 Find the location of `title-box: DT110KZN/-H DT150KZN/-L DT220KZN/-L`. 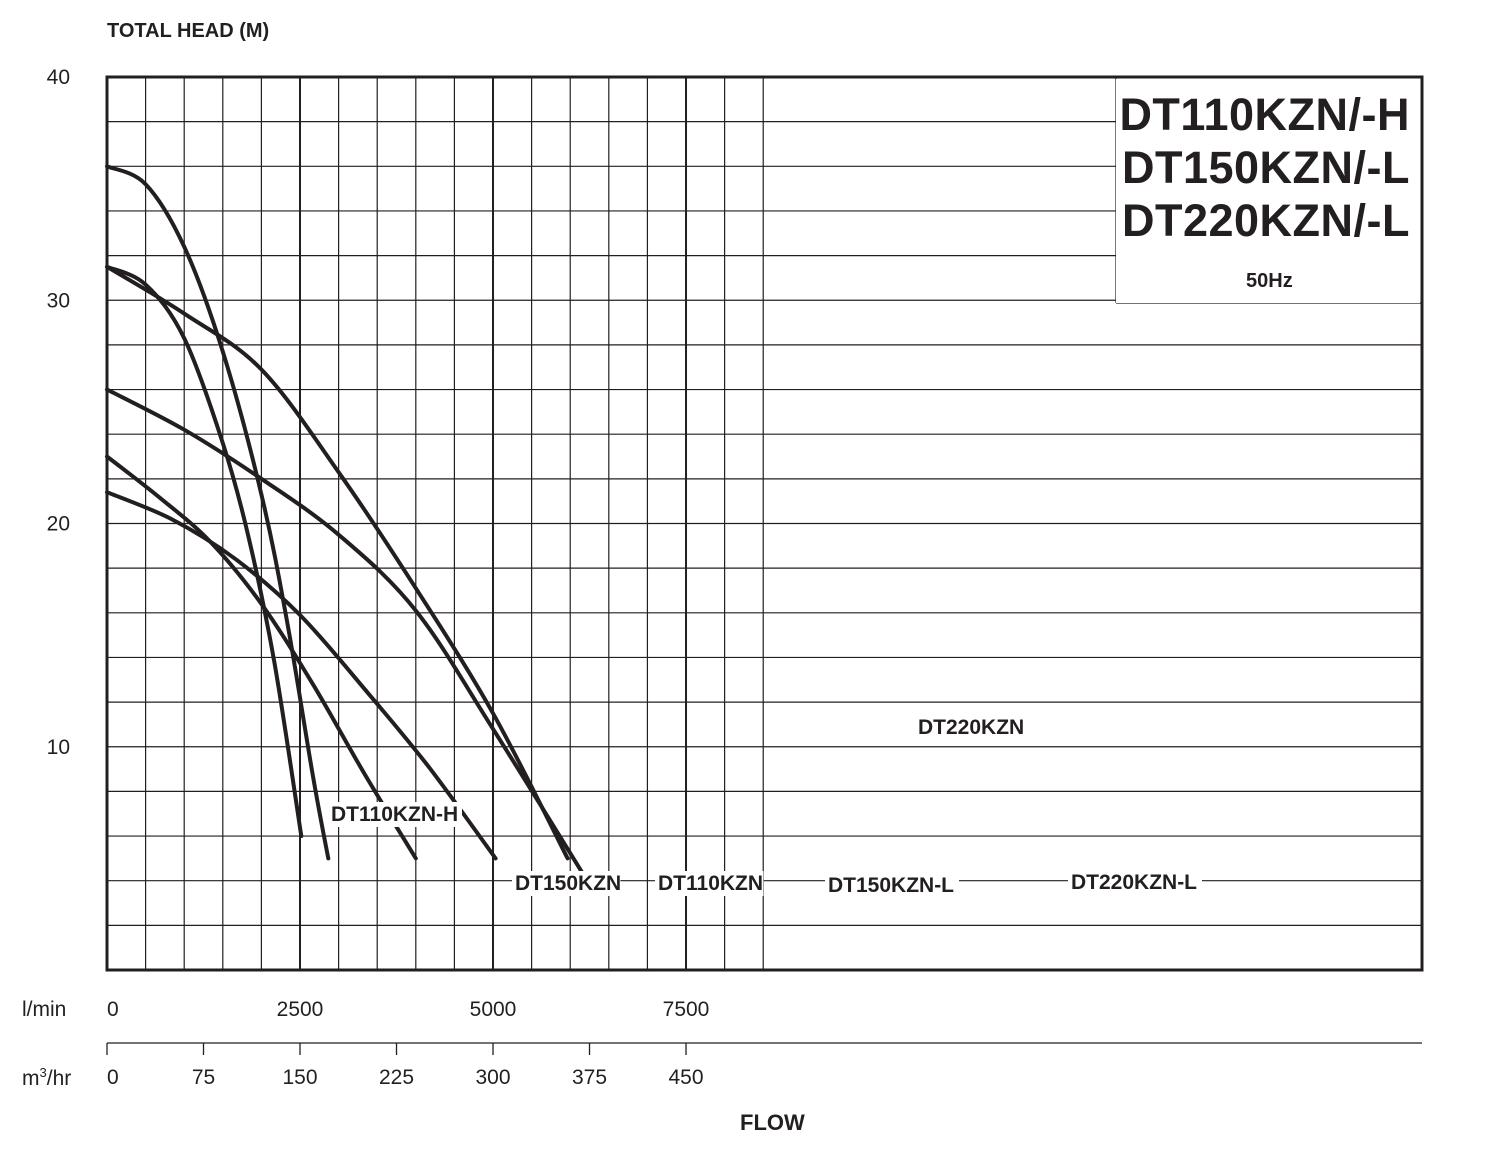

title-box: DT110KZN/-H DT150KZN/-L DT220KZN/-L is located at coordinates (1268, 191).